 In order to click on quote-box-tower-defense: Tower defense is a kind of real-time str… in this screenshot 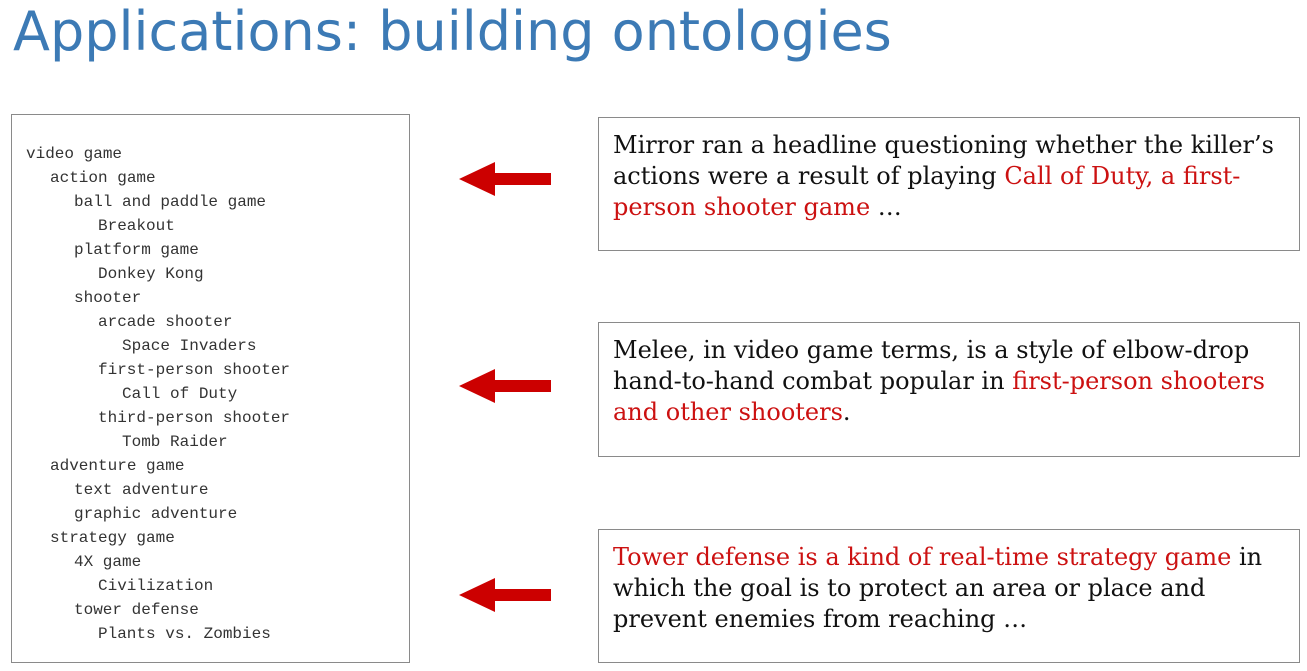, I will do `click(949, 596)`.